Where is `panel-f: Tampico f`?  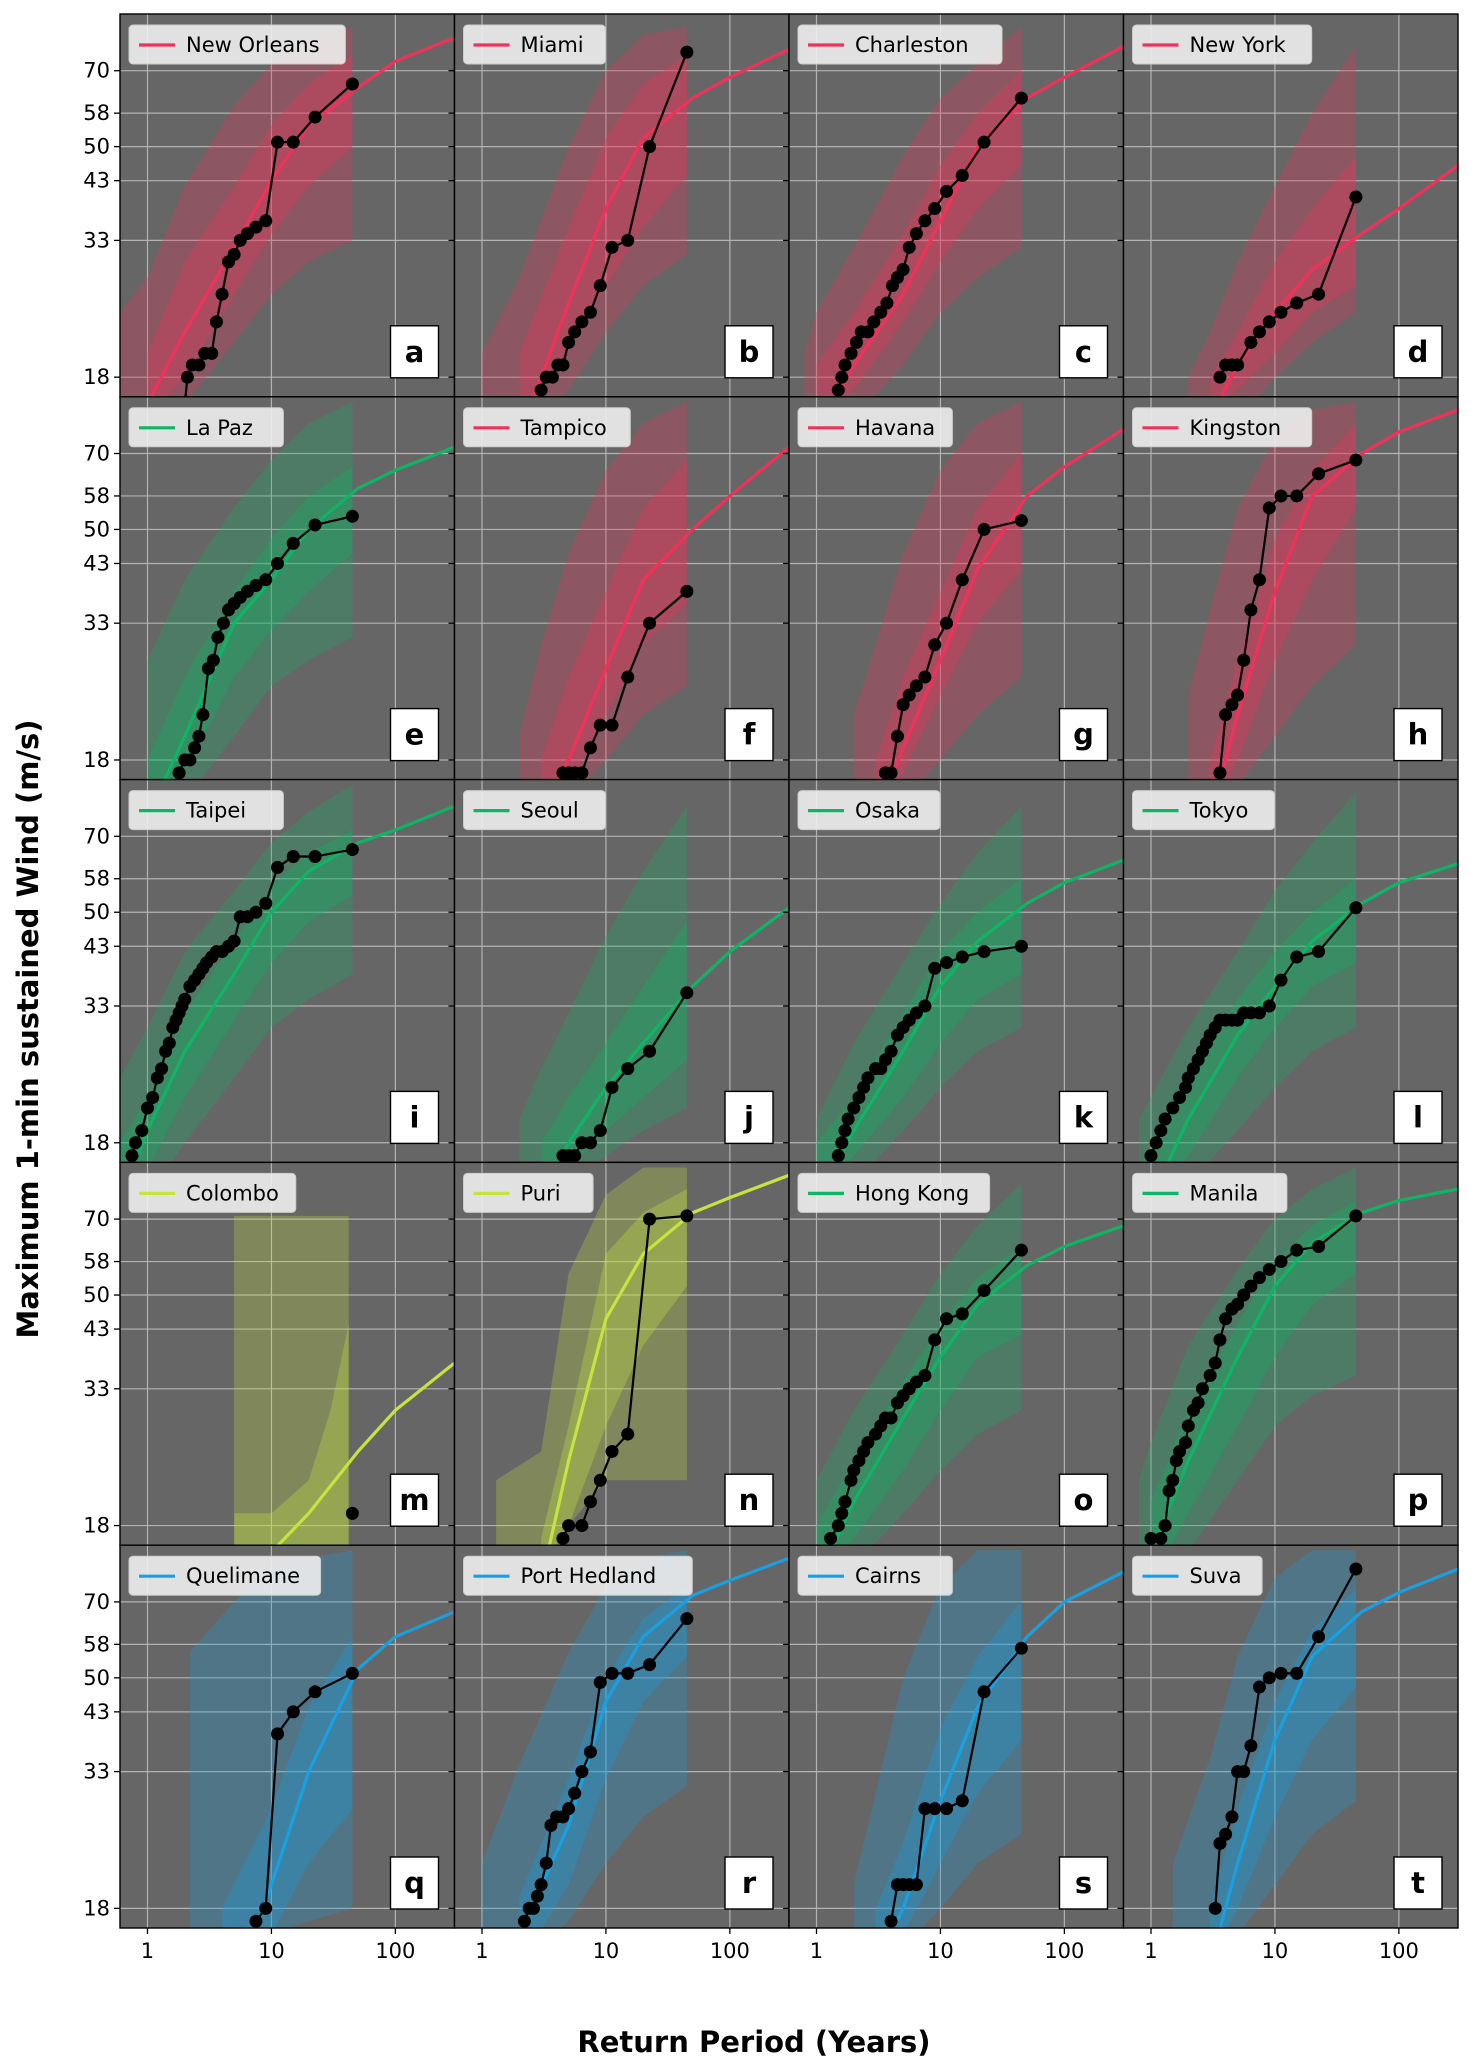
panel-f: Tampico f is located at coordinates (619, 588).